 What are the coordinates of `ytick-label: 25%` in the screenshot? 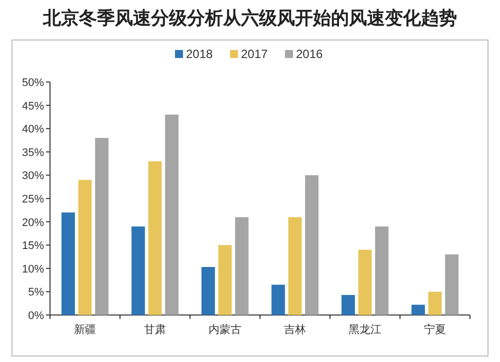 It's located at (33, 200).